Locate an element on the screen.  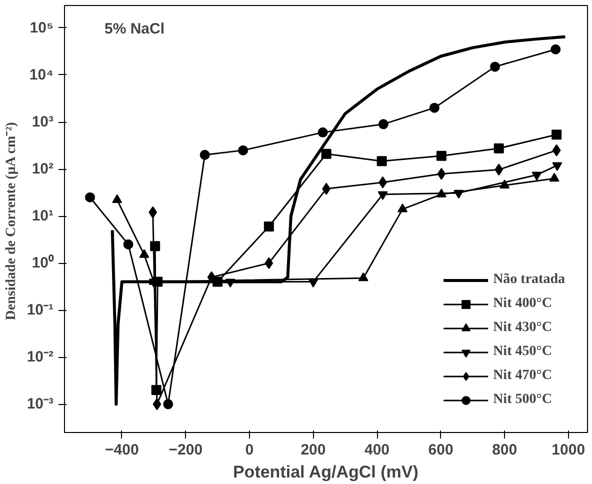
y-tick-label: 10⁴ is located at coordinates (41, 75).